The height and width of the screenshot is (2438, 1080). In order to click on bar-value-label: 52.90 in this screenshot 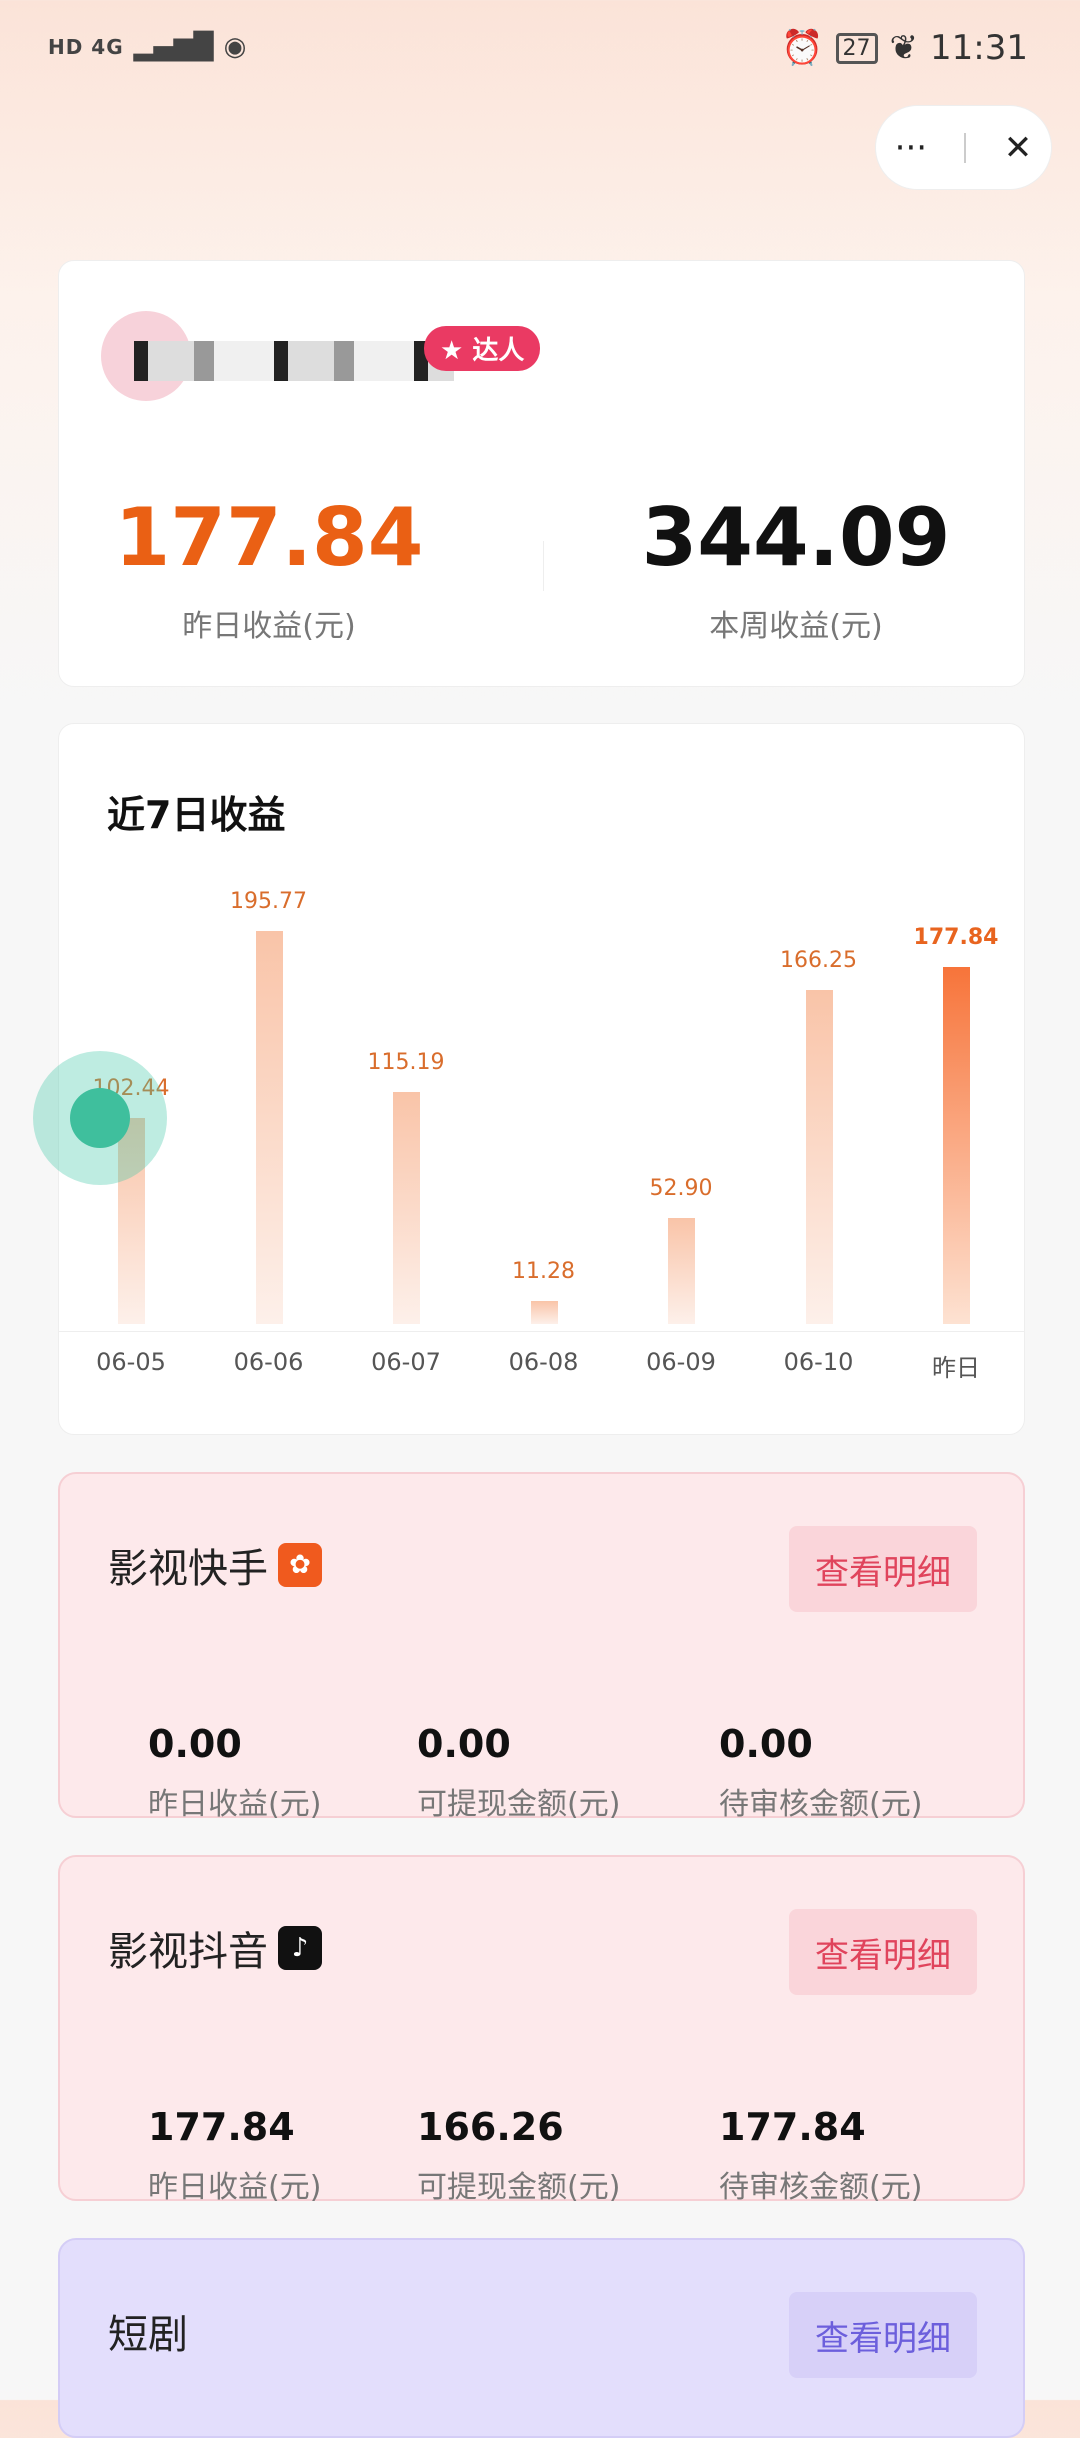, I will do `click(681, 1188)`.